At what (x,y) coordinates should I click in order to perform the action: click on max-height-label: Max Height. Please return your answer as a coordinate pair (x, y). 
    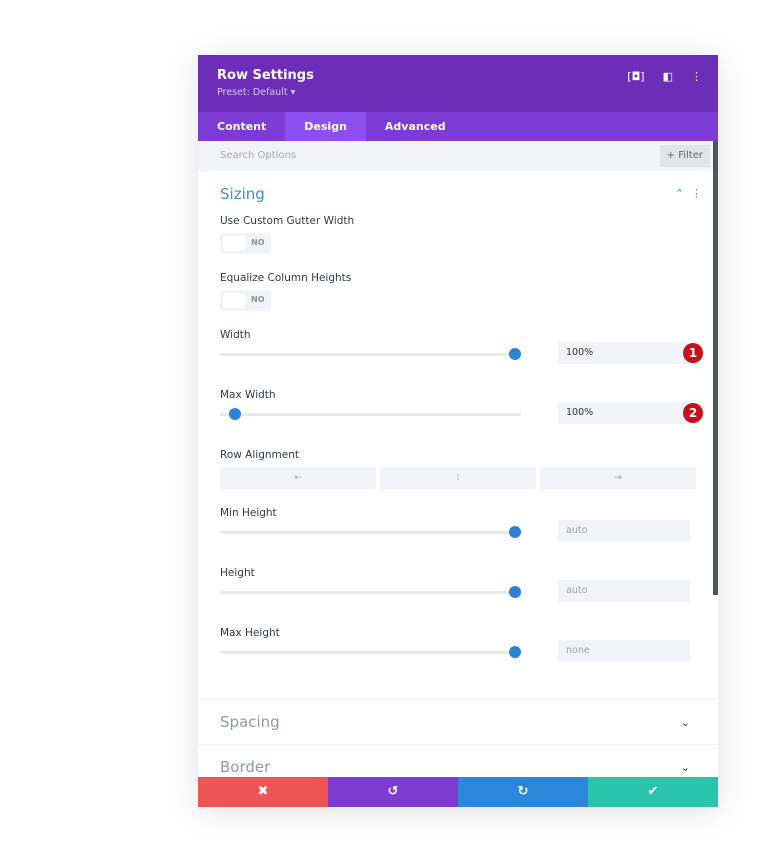
    Looking at the image, I should click on (250, 633).